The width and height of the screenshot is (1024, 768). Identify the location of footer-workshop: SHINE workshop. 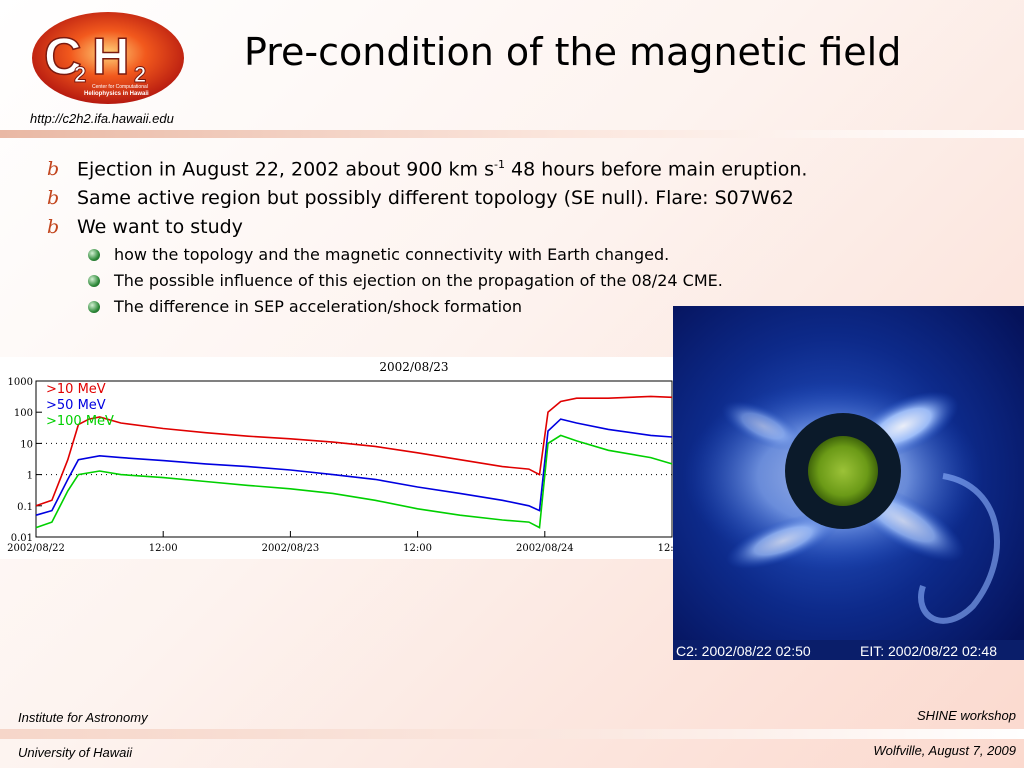
(966, 715).